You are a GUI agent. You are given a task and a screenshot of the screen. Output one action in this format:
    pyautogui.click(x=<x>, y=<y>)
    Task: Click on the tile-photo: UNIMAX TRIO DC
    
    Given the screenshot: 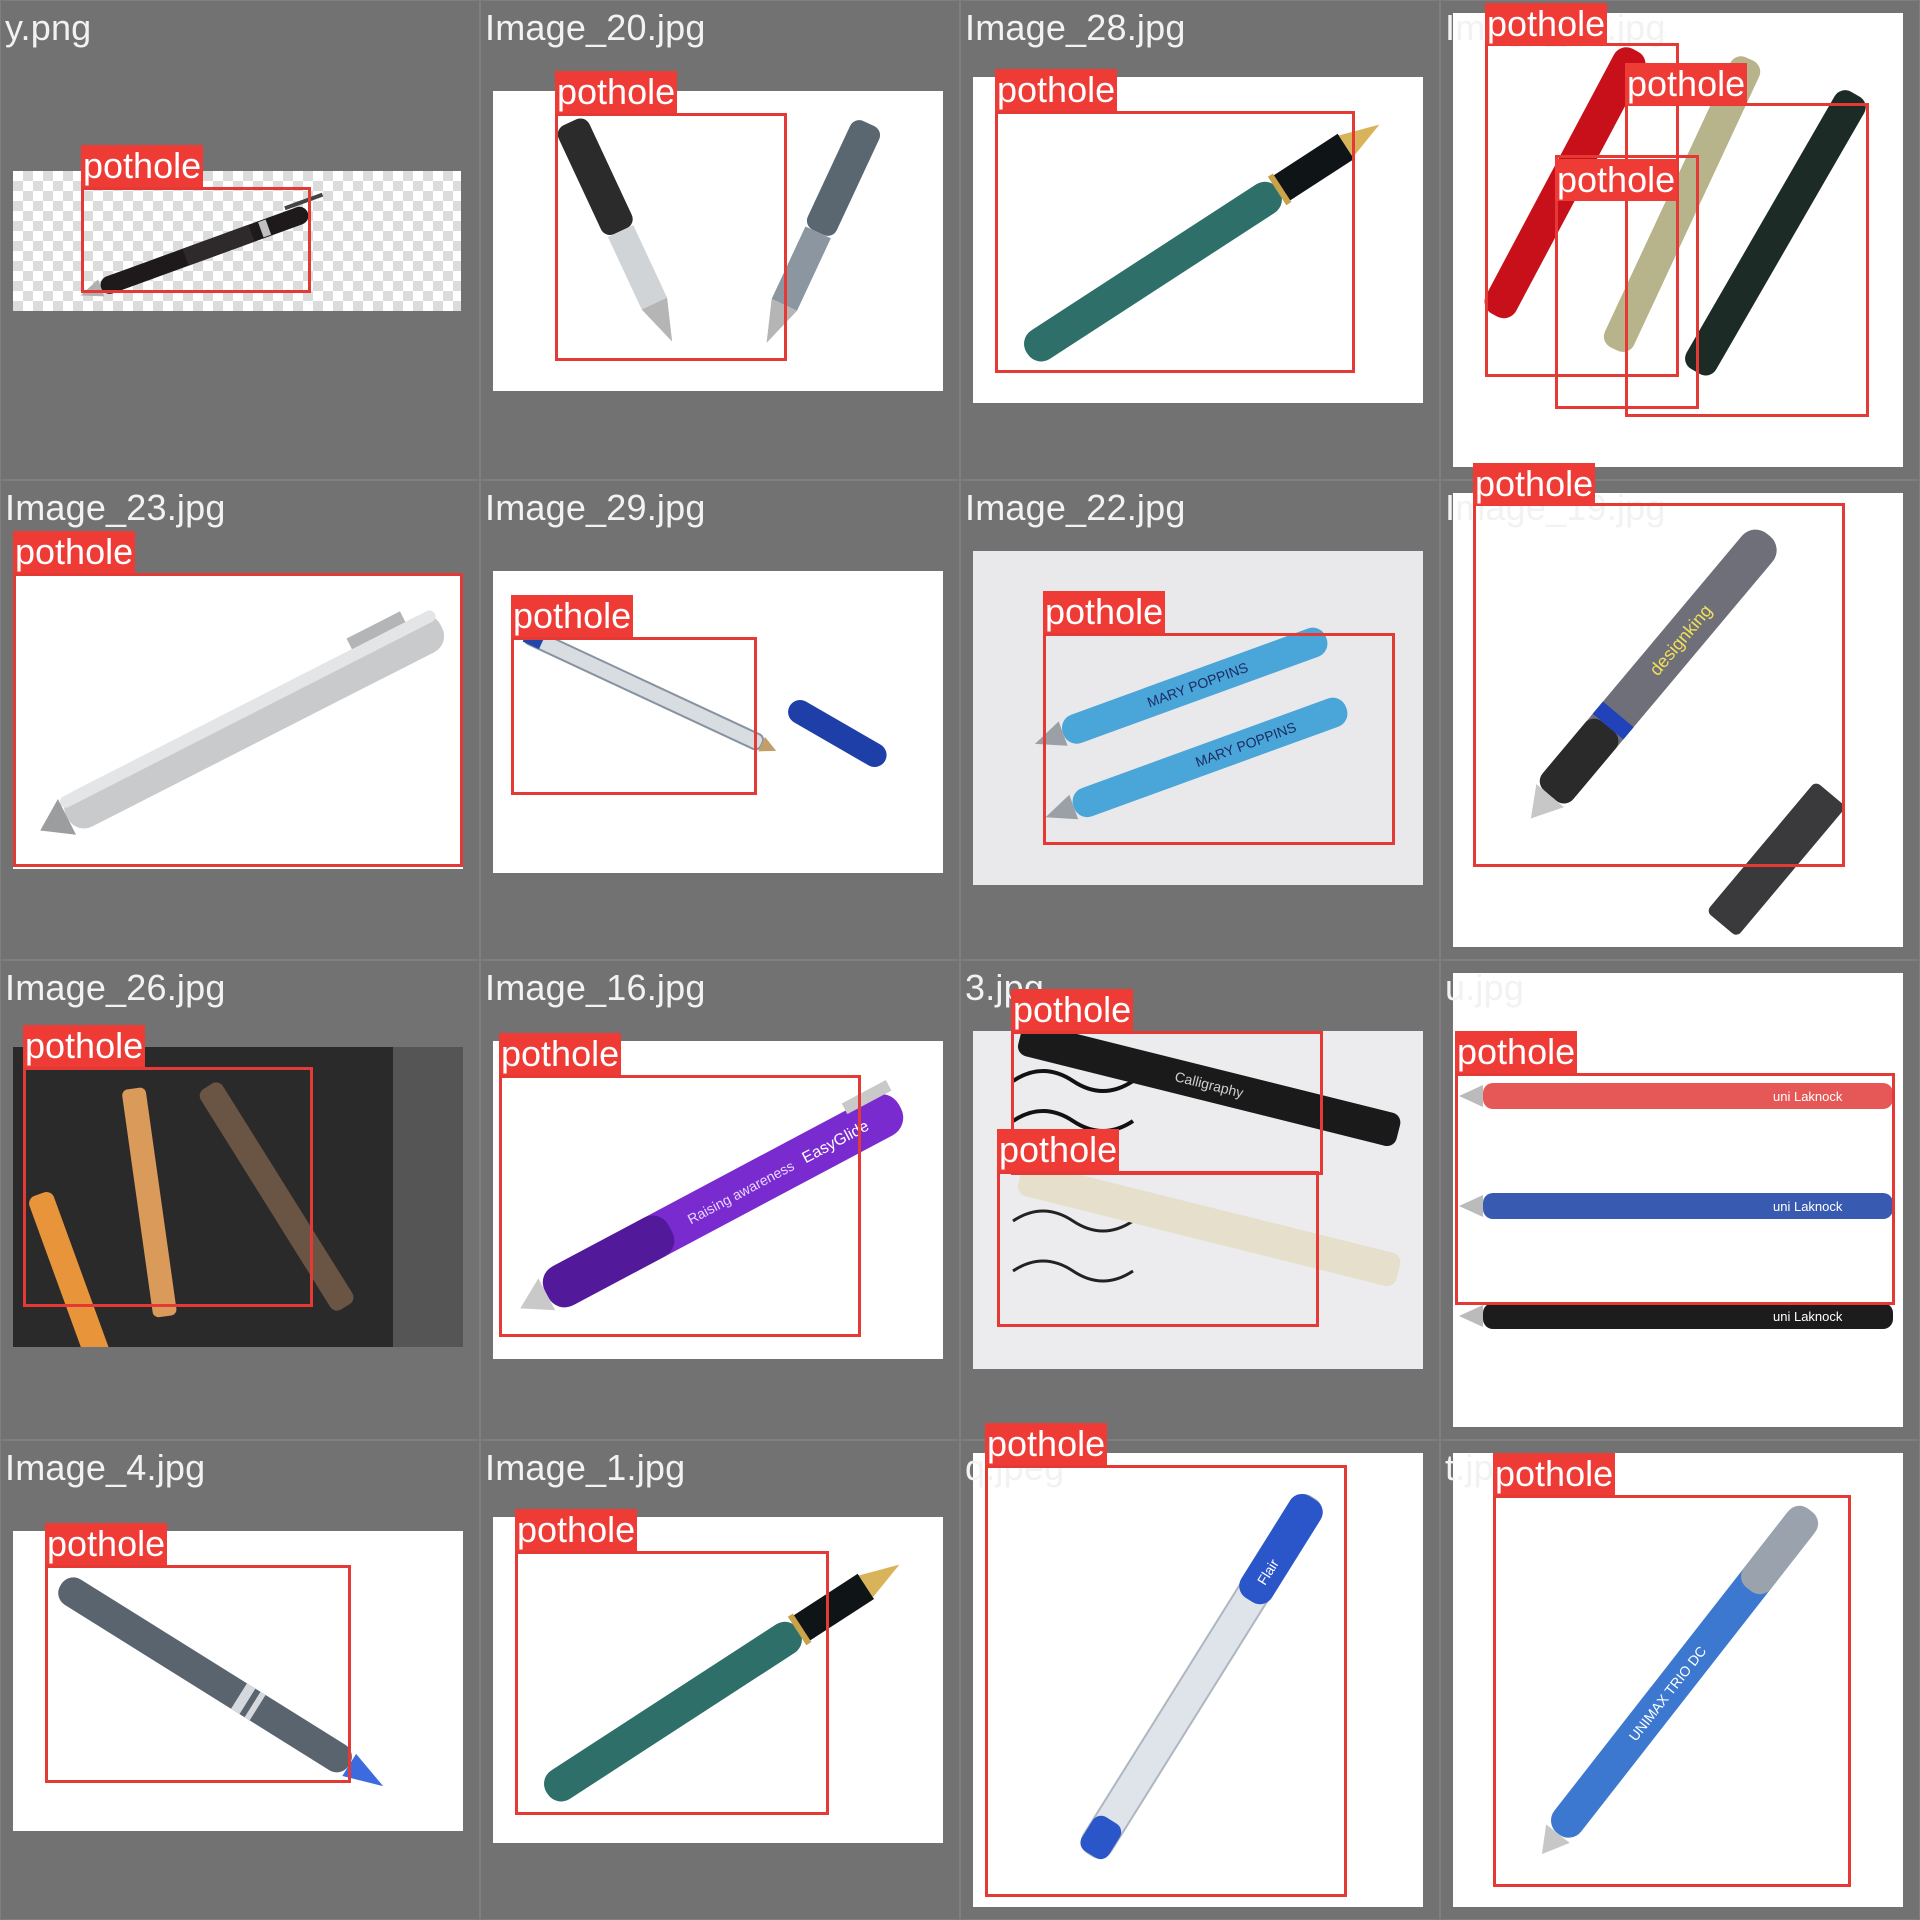 What is the action you would take?
    pyautogui.click(x=1678, y=1680)
    